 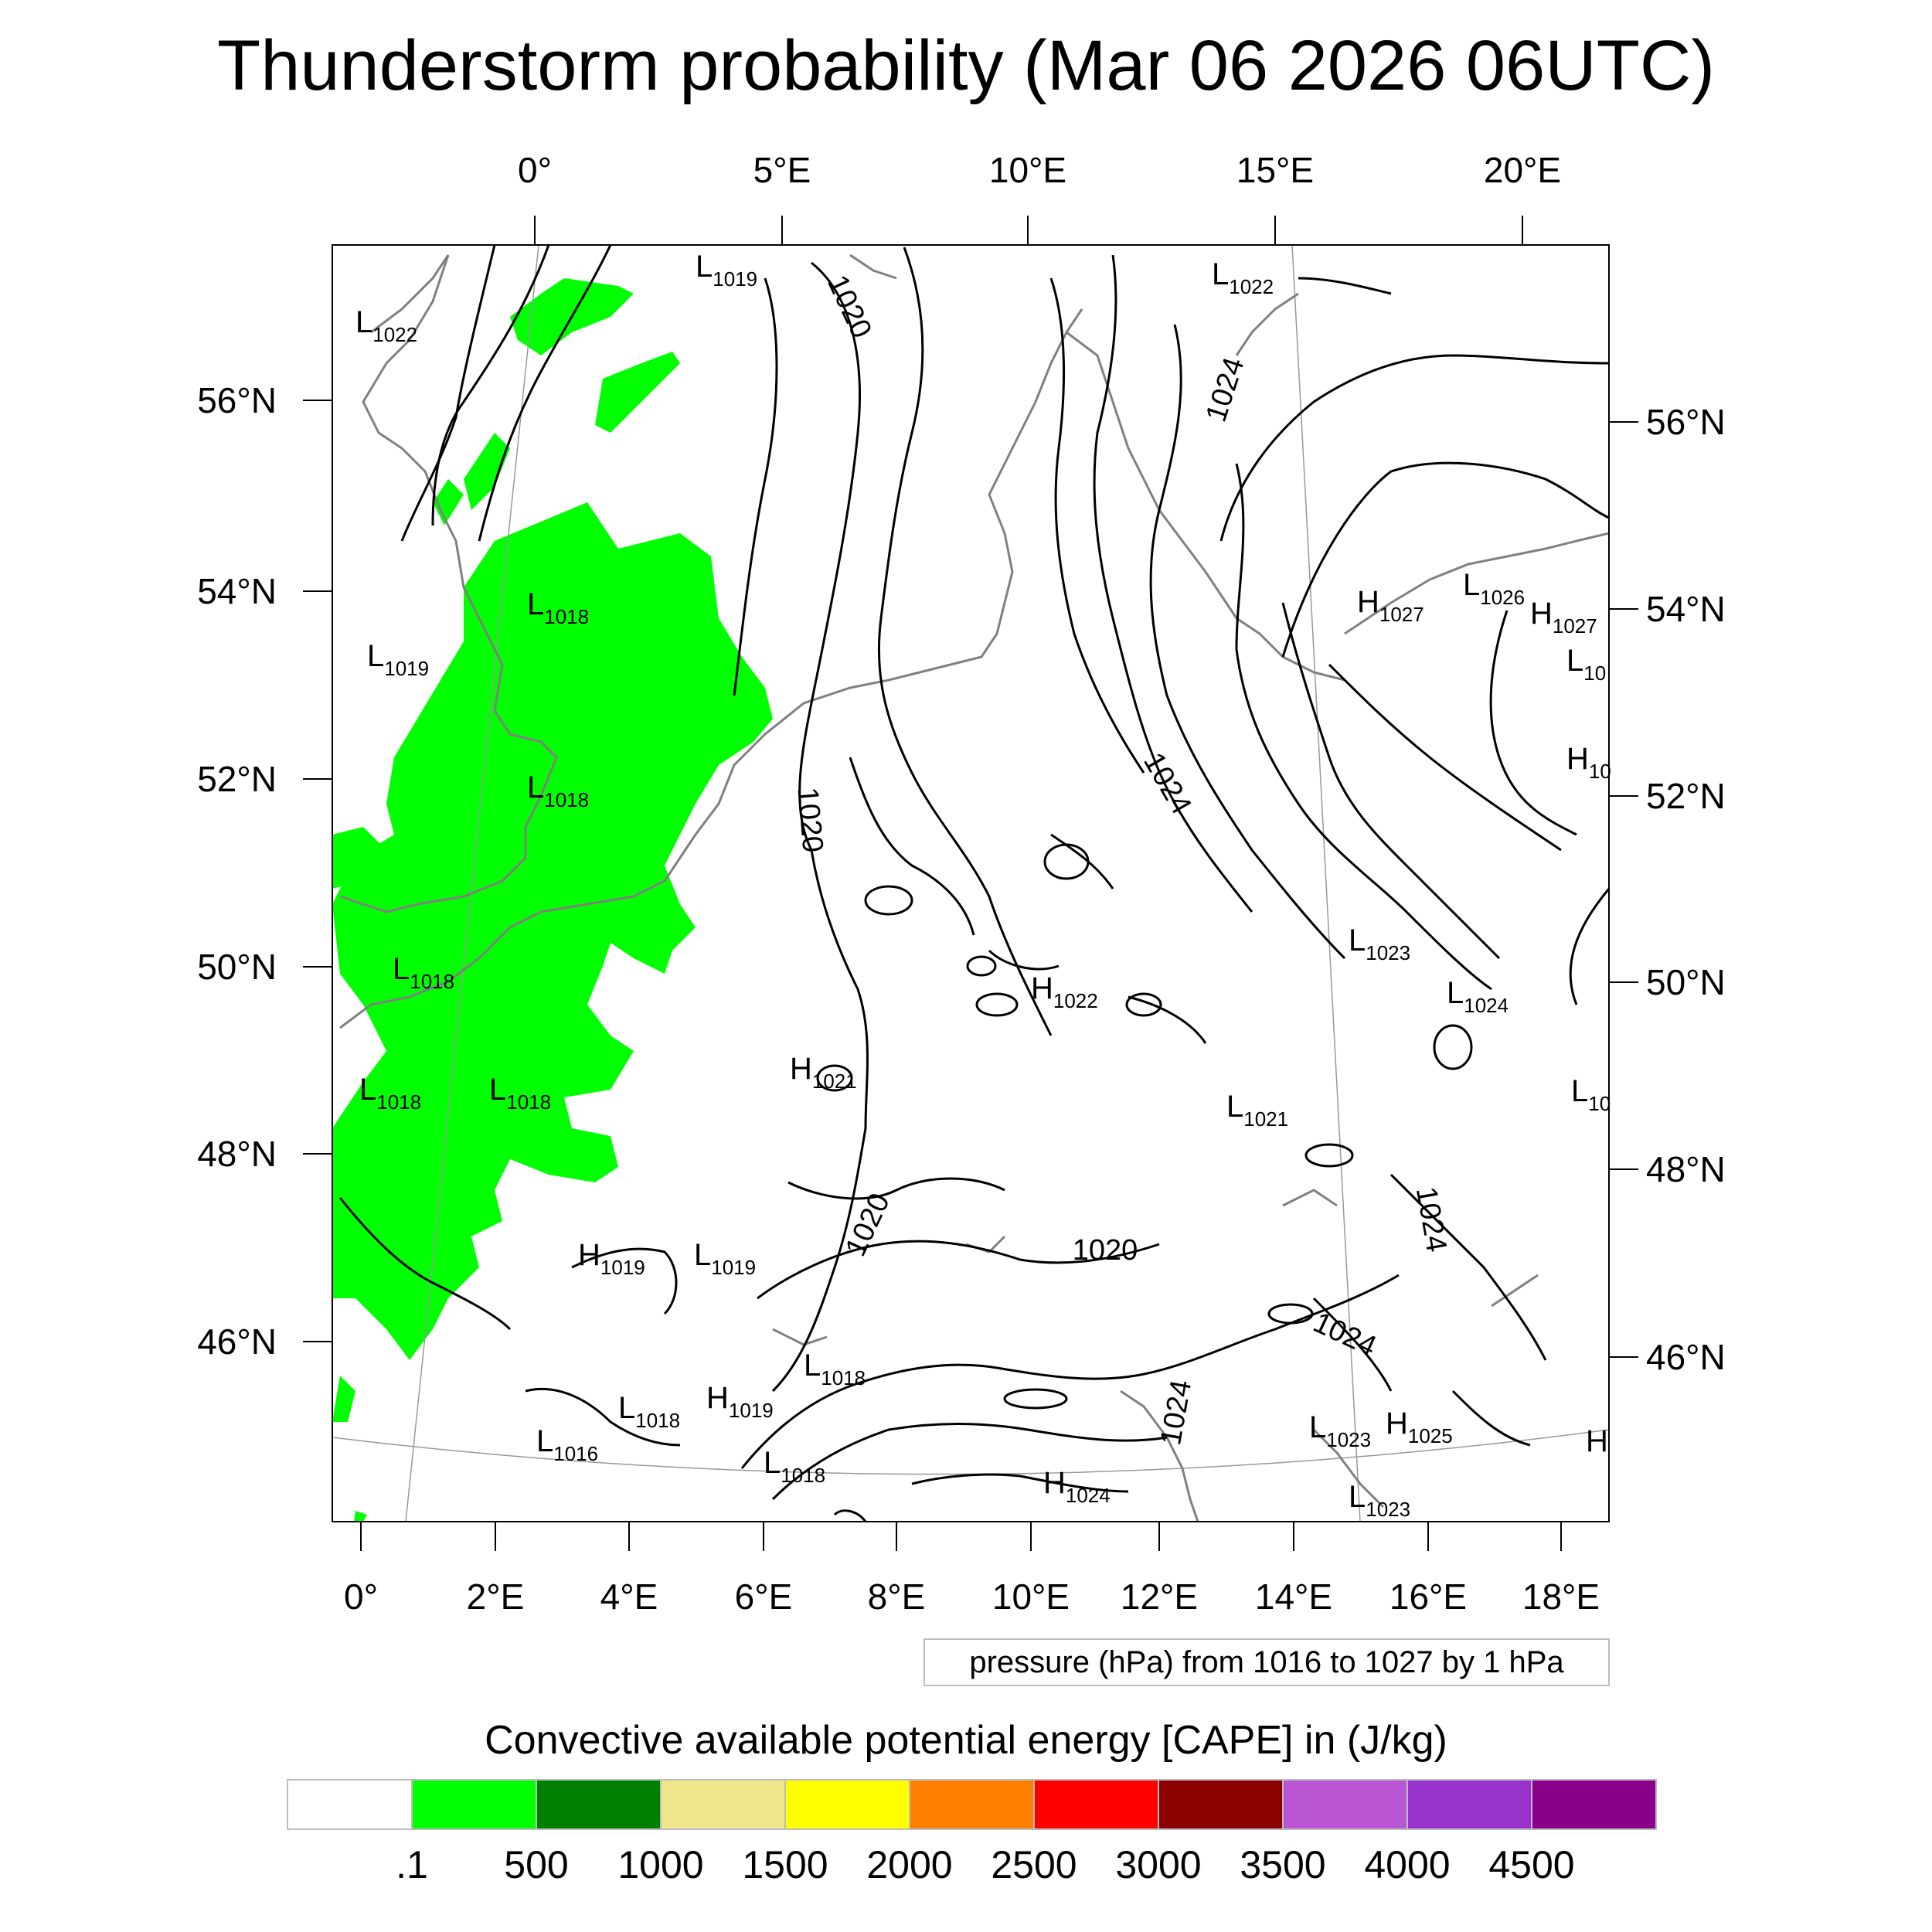 What do you see at coordinates (496, 1597) in the screenshot?
I see `bottom-lon-label: 2°E` at bounding box center [496, 1597].